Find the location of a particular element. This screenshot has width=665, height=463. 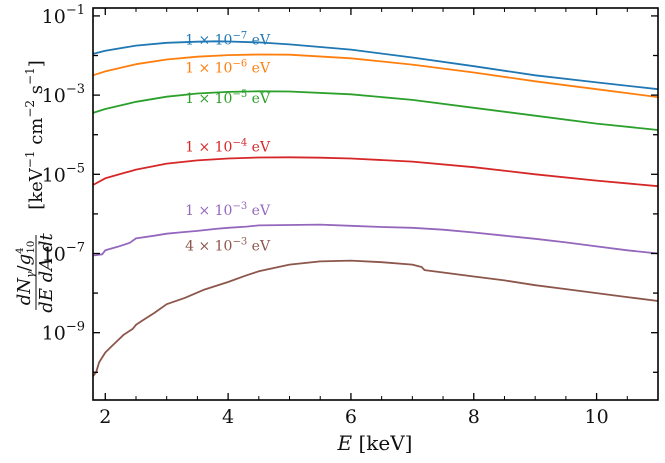

x-tick-label-0: 2 is located at coordinates (105, 417).